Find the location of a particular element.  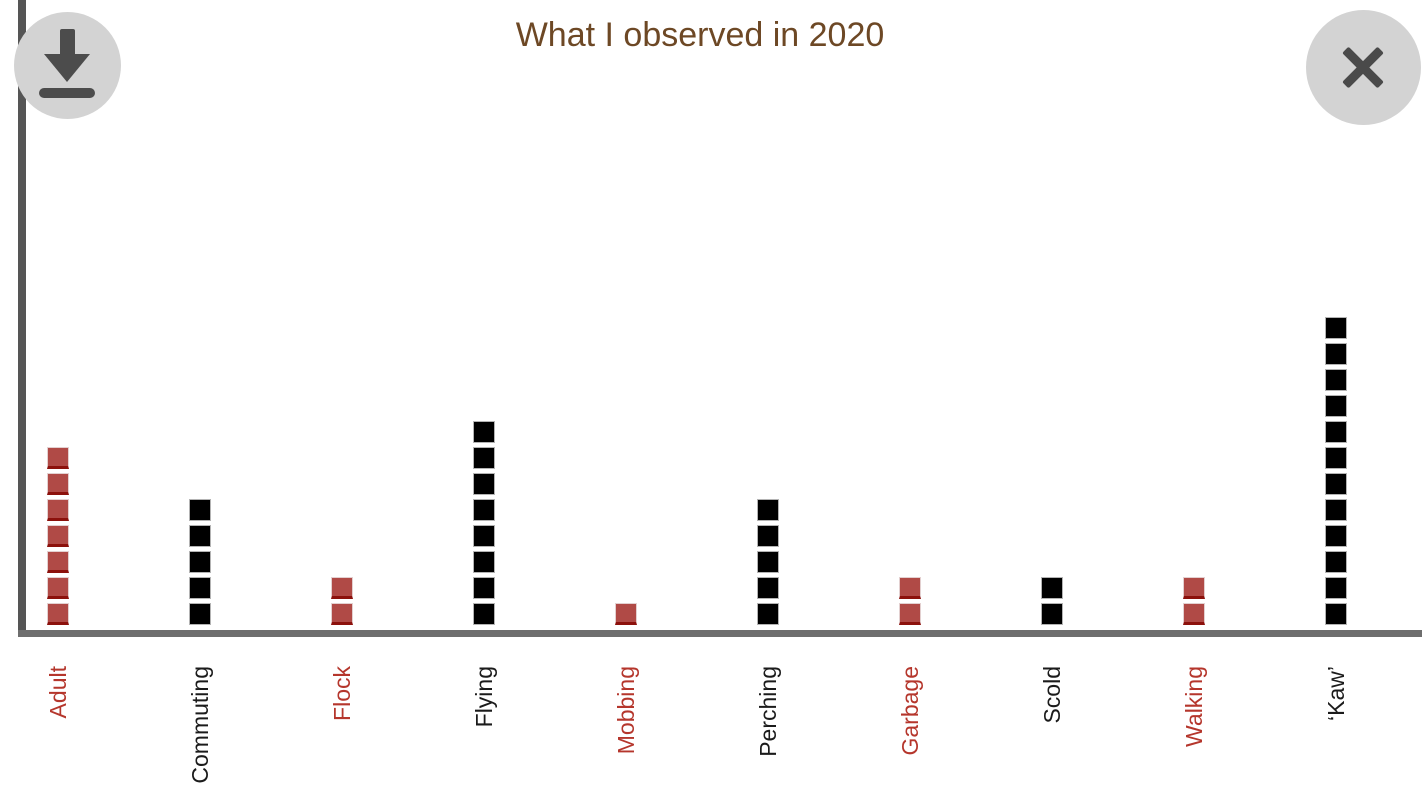

bar-garbage is located at coordinates (910, 601).